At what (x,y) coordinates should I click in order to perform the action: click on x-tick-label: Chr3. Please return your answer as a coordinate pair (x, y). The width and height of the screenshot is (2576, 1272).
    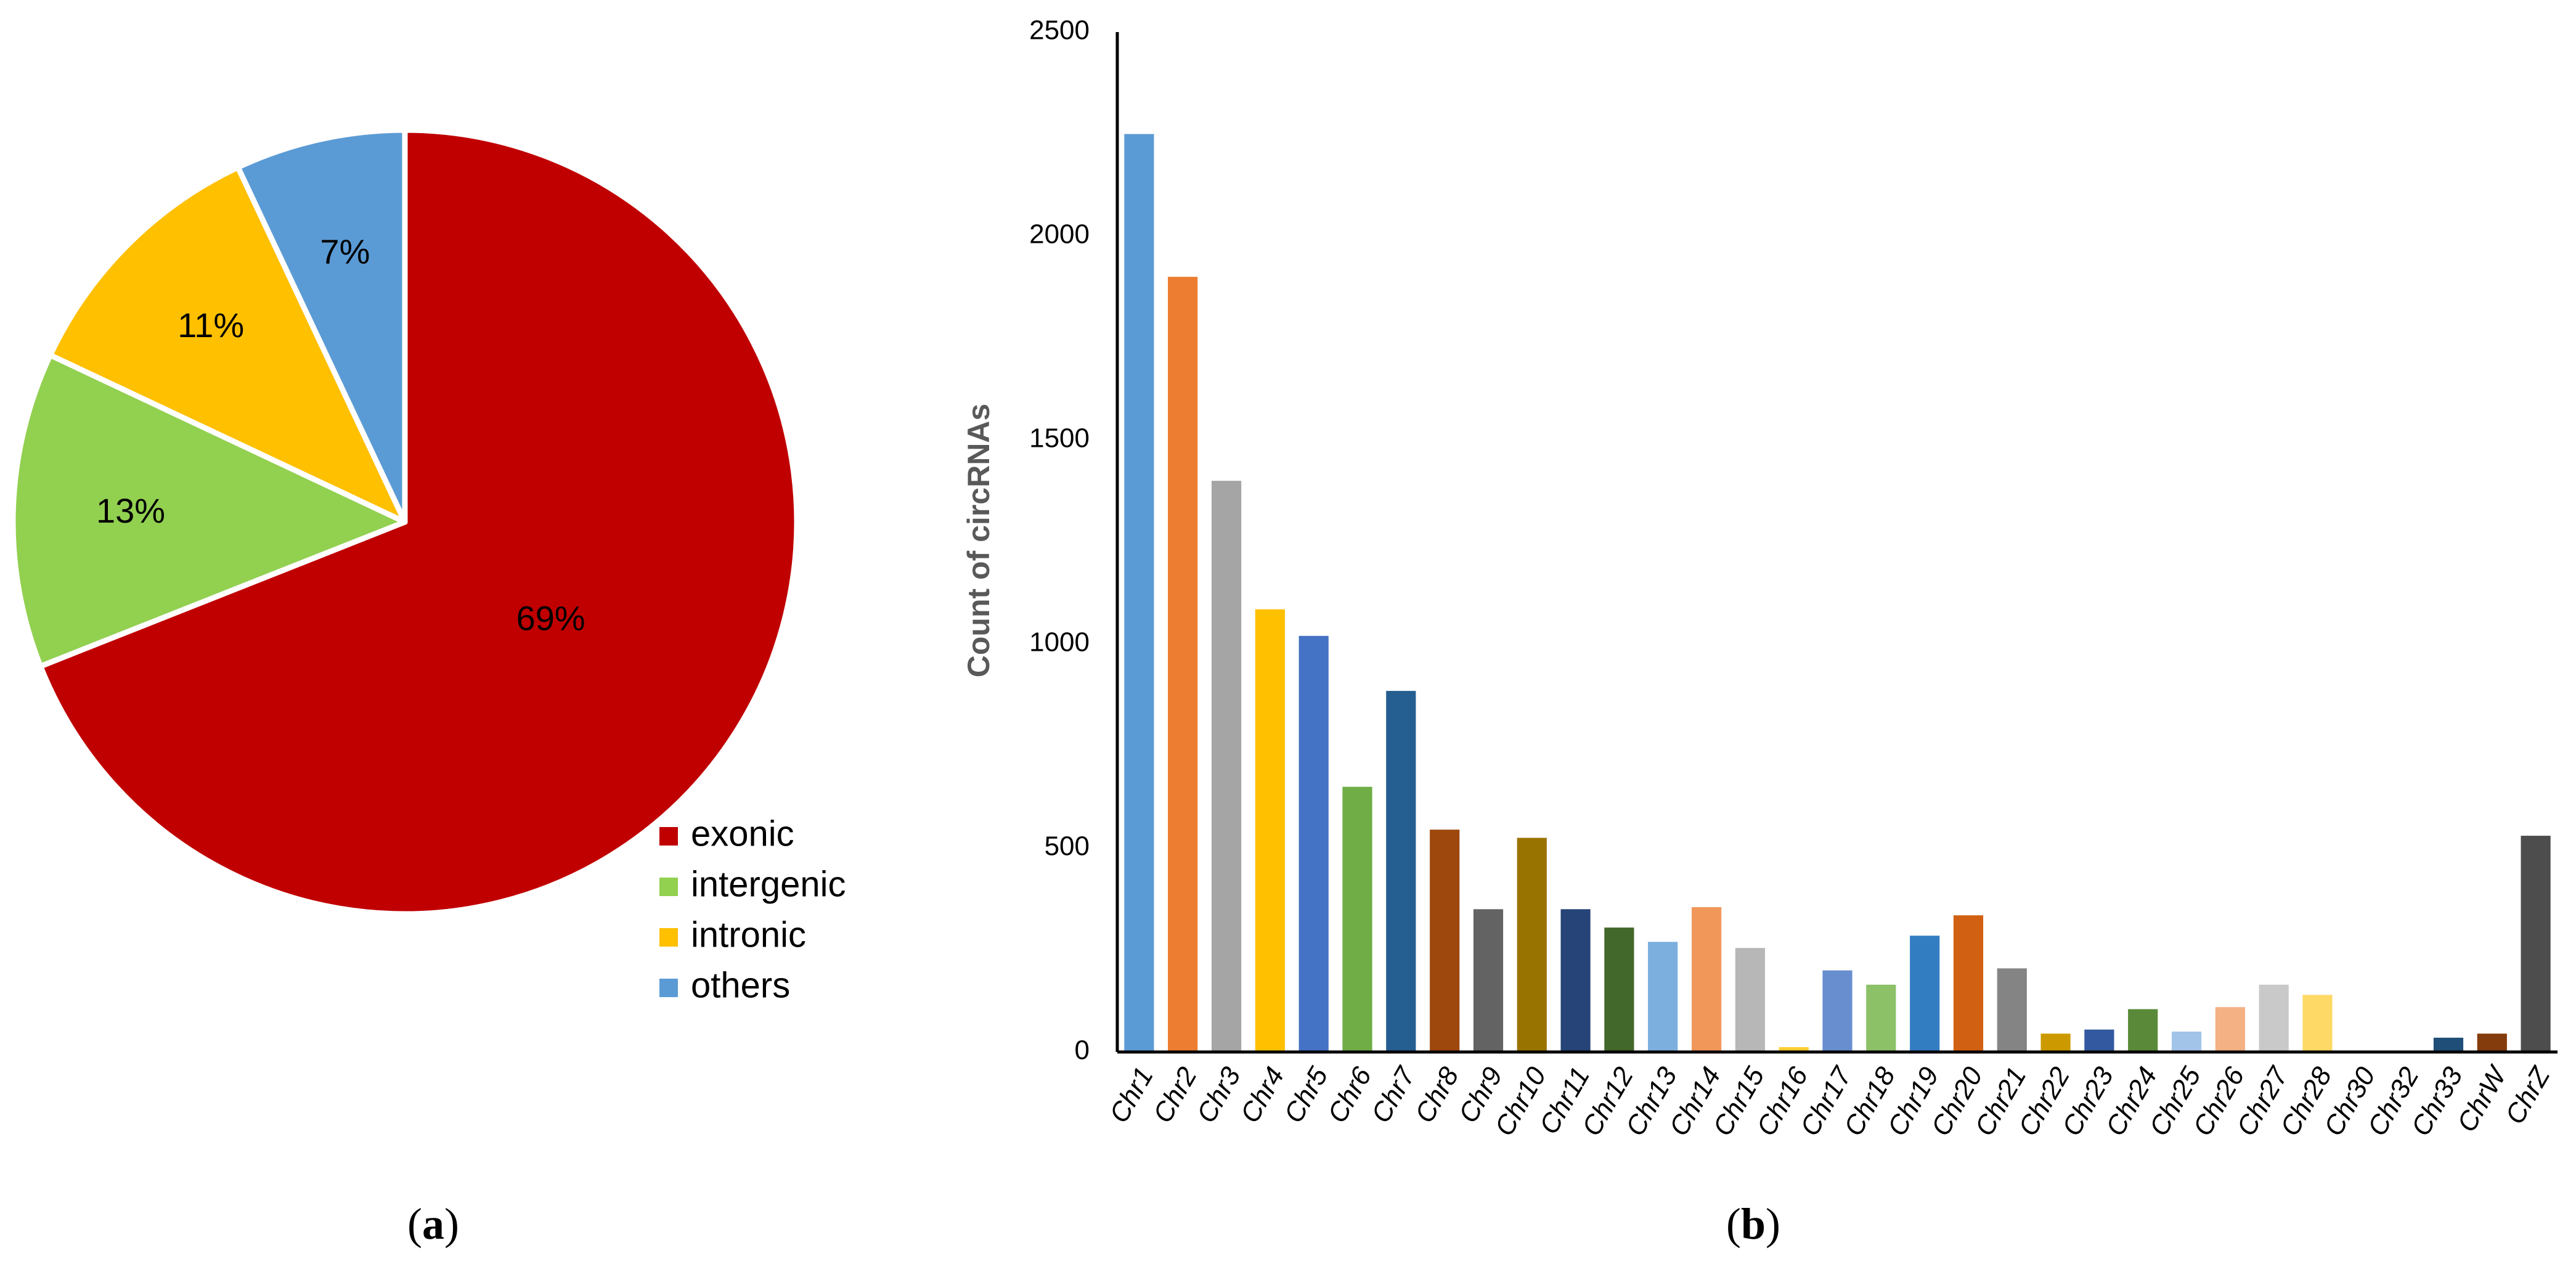
    Looking at the image, I should click on (1219, 1095).